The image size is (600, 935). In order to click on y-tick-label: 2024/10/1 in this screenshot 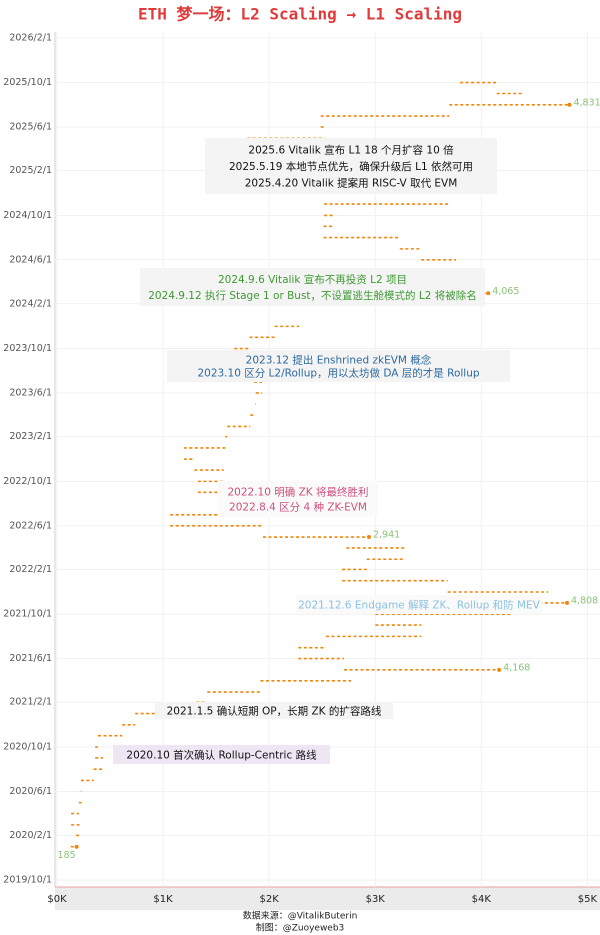, I will do `click(27, 215)`.